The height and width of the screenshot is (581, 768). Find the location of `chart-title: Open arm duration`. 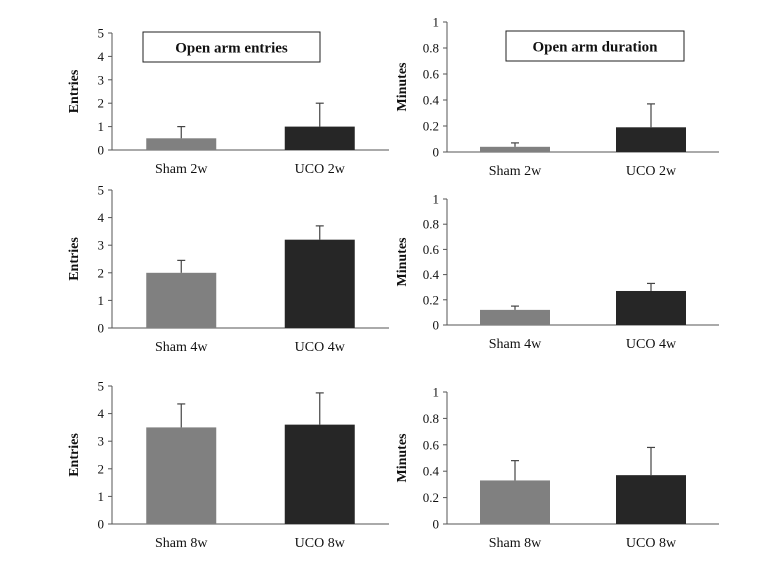

chart-title: Open arm duration is located at coordinates (595, 48).